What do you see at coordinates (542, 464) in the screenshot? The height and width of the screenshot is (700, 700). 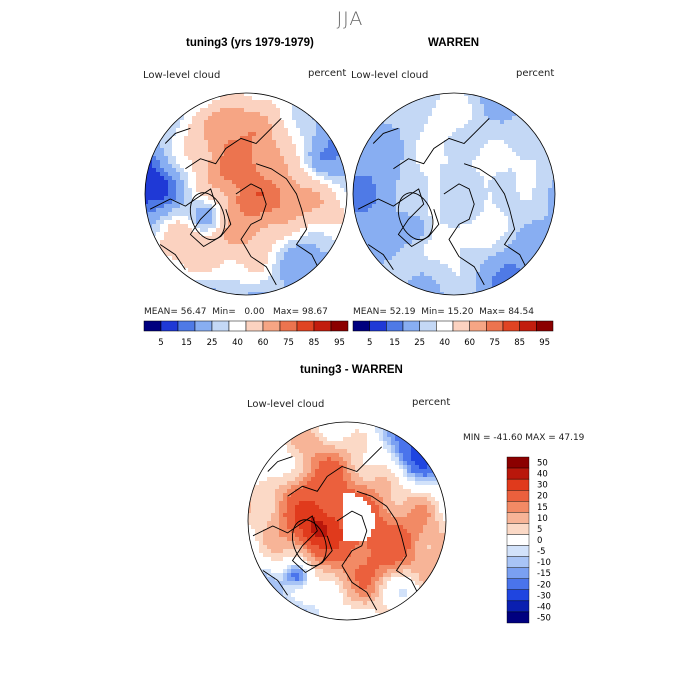 I see `colorbar-tick-label: 50` at bounding box center [542, 464].